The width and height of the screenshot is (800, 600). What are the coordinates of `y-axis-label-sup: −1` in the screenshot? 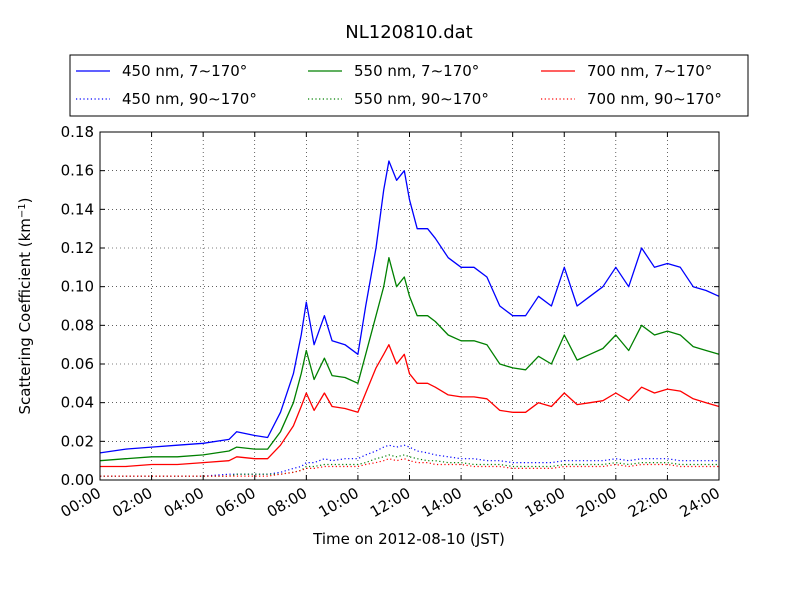 It's located at (22, 210).